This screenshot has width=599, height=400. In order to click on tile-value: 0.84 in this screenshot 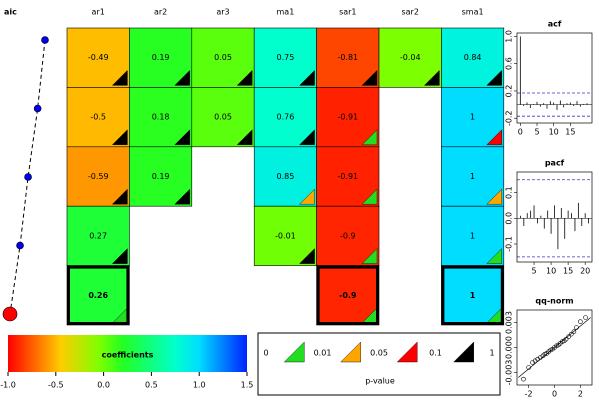, I will do `click(473, 57)`.